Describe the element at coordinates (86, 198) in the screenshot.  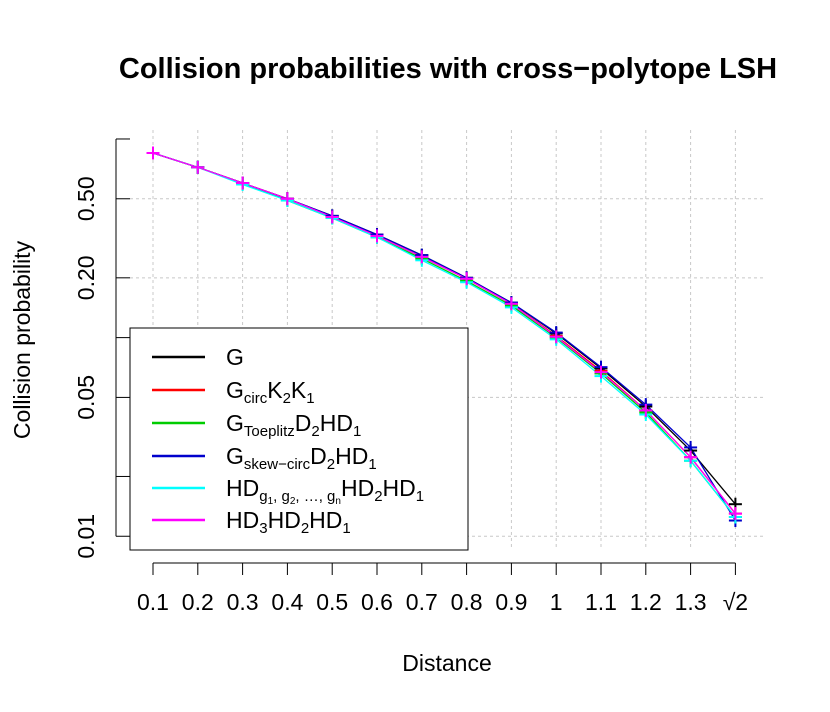
I see `y-tick-label: 0.50` at that location.